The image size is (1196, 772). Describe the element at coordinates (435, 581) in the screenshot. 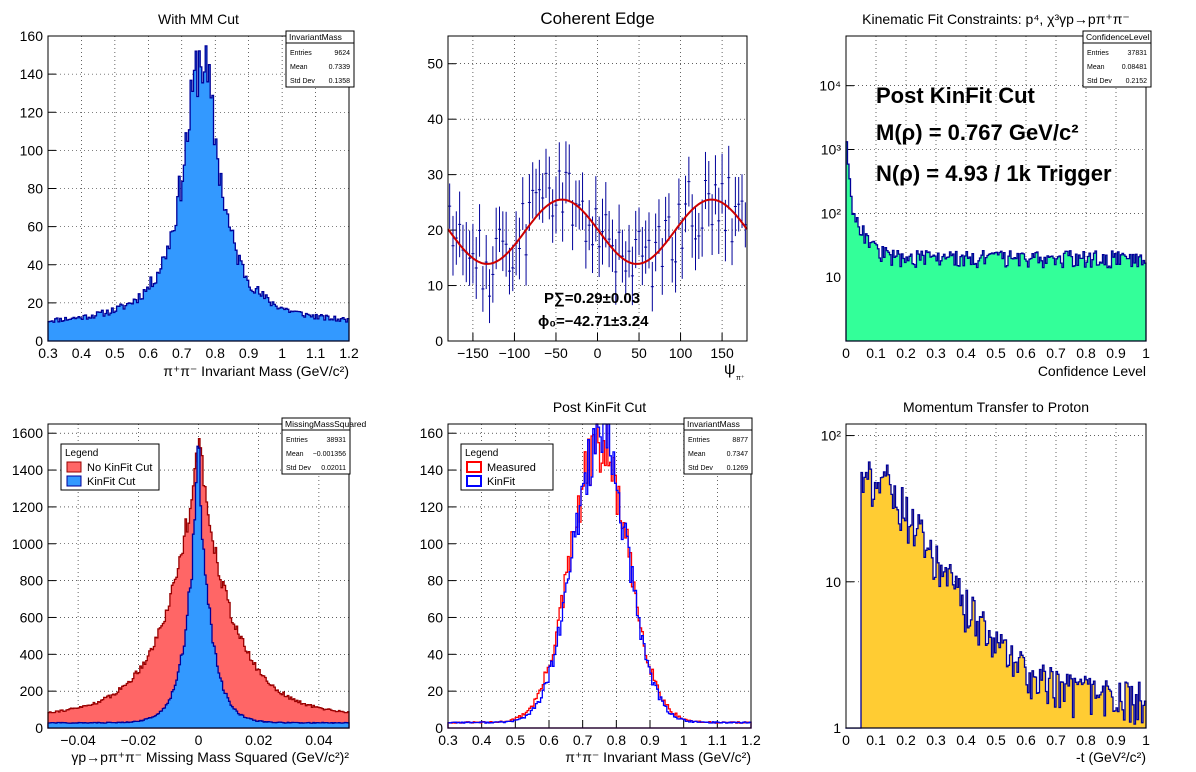

I see `y-tick-label: 80` at that location.